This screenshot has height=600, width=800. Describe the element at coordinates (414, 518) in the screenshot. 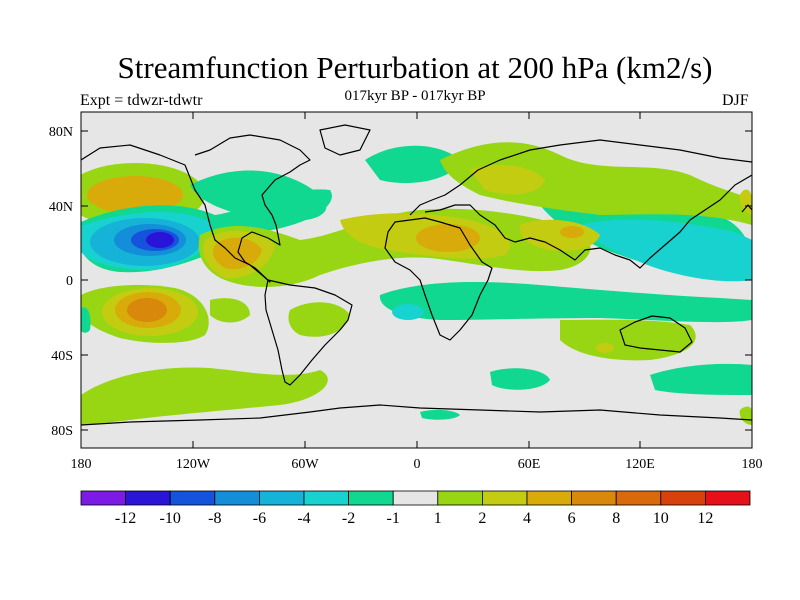

I see `color-bar-labels: -12 -10 -8 -6 -4 -2 -1 1 2 4 6 8 10 12` at that location.